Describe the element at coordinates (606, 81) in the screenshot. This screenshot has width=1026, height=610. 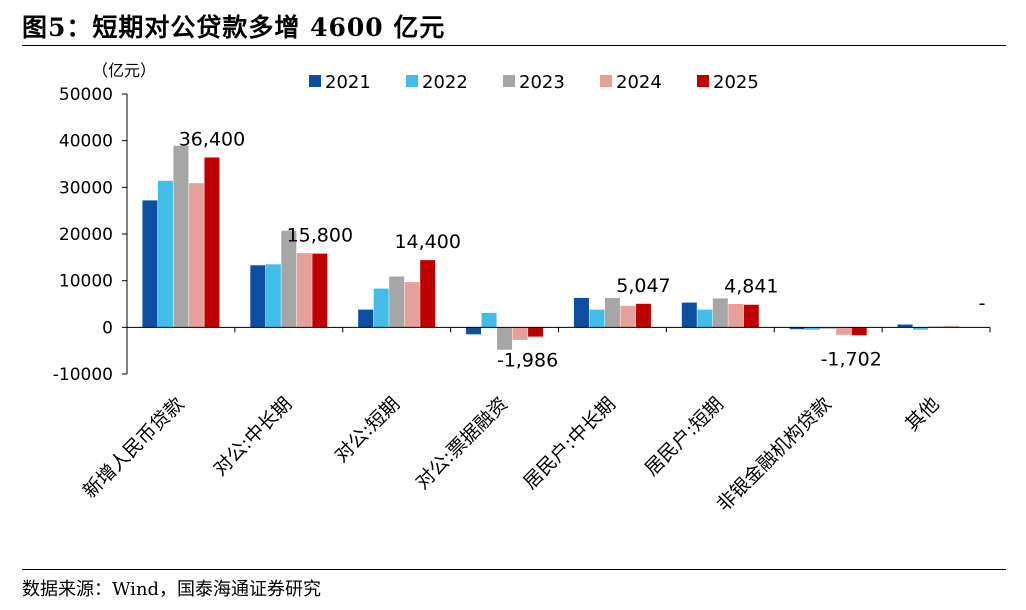
I see `legend-swatch-2024` at that location.